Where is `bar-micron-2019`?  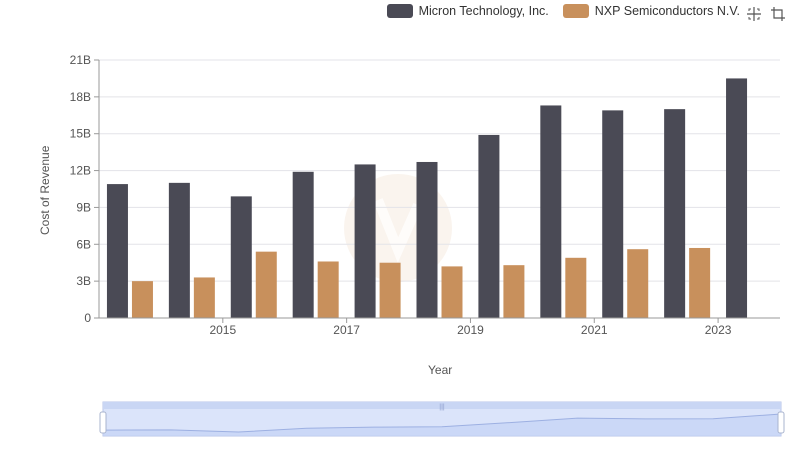 bar-micron-2019 is located at coordinates (427, 239).